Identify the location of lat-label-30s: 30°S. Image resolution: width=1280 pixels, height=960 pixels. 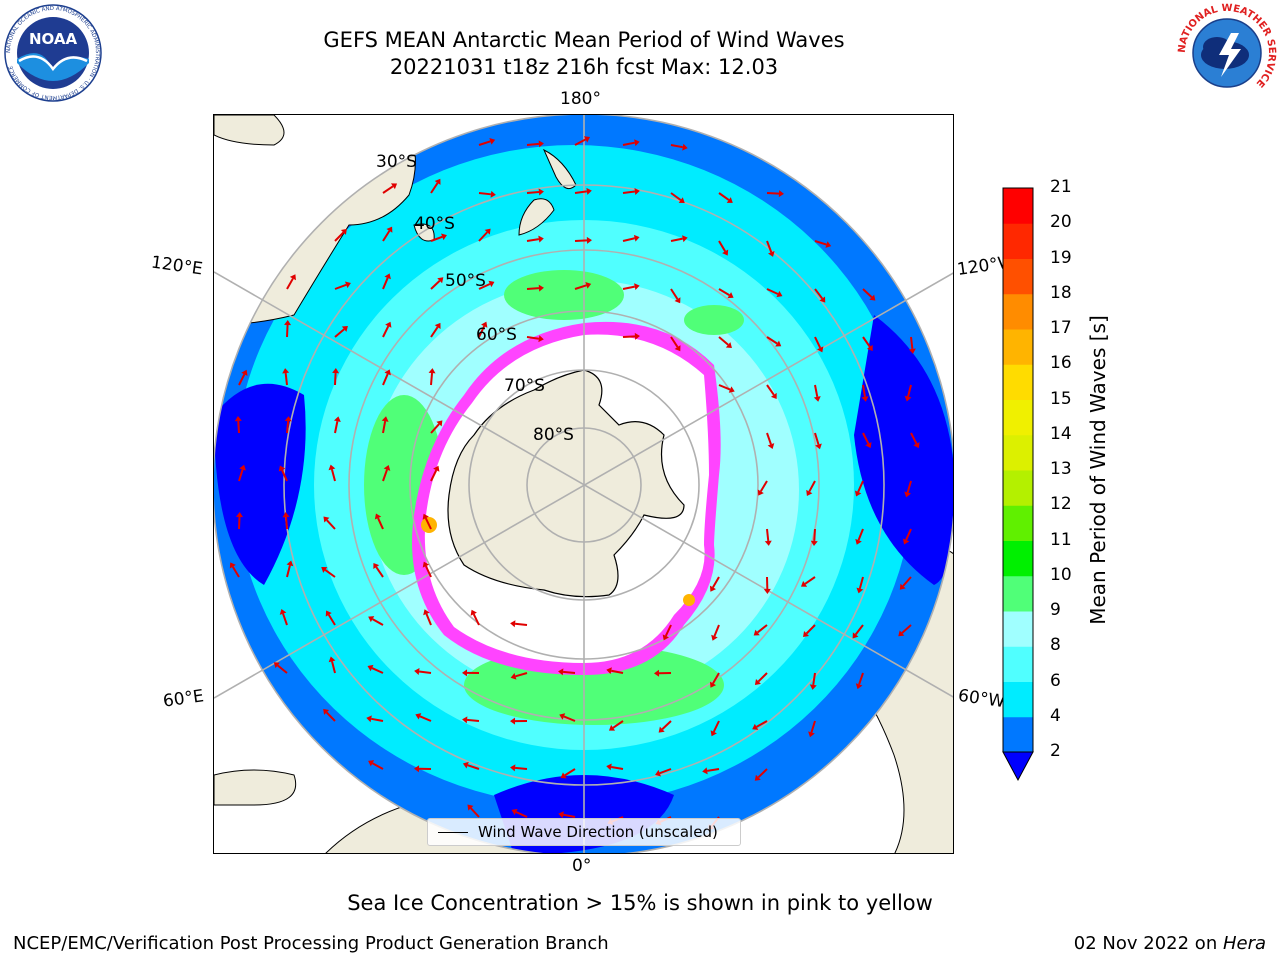
(396, 162).